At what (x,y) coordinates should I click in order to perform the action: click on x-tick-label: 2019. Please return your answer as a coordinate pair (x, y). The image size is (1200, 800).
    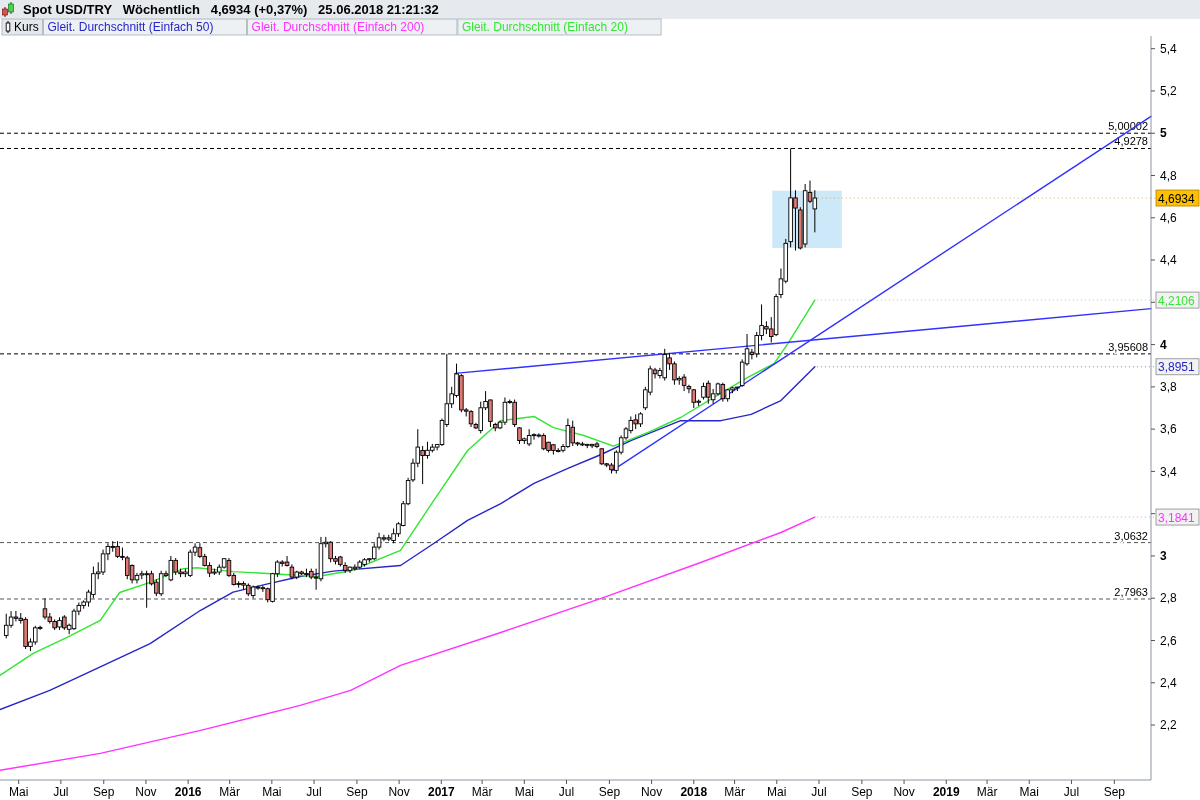
    Looking at the image, I should click on (946, 792).